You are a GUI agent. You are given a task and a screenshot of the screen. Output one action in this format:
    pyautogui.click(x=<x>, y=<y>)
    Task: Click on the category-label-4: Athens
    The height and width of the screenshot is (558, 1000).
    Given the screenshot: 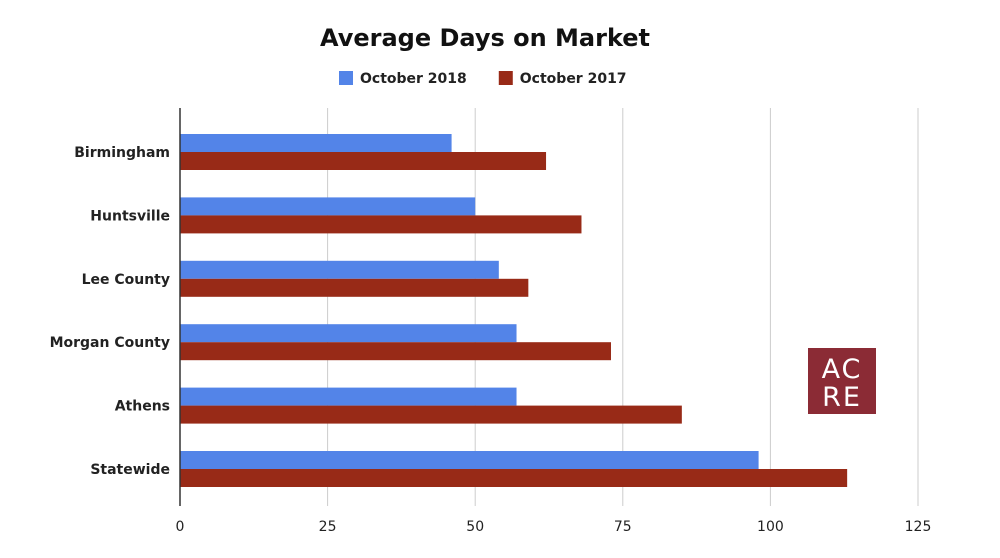 What is the action you would take?
    pyautogui.click(x=142, y=407)
    